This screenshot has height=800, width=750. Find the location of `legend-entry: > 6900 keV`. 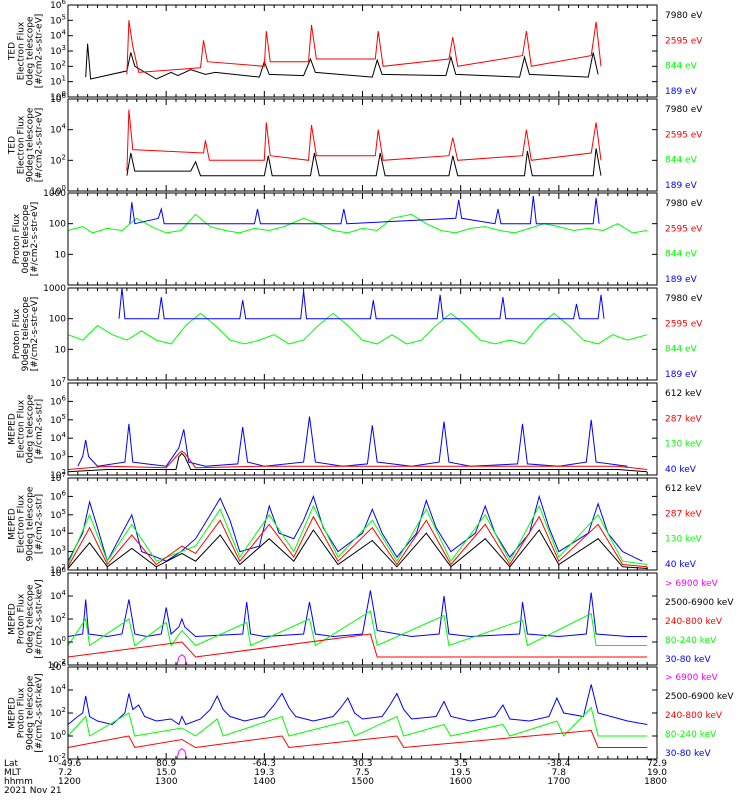

legend-entry: > 6900 keV is located at coordinates (692, 678).